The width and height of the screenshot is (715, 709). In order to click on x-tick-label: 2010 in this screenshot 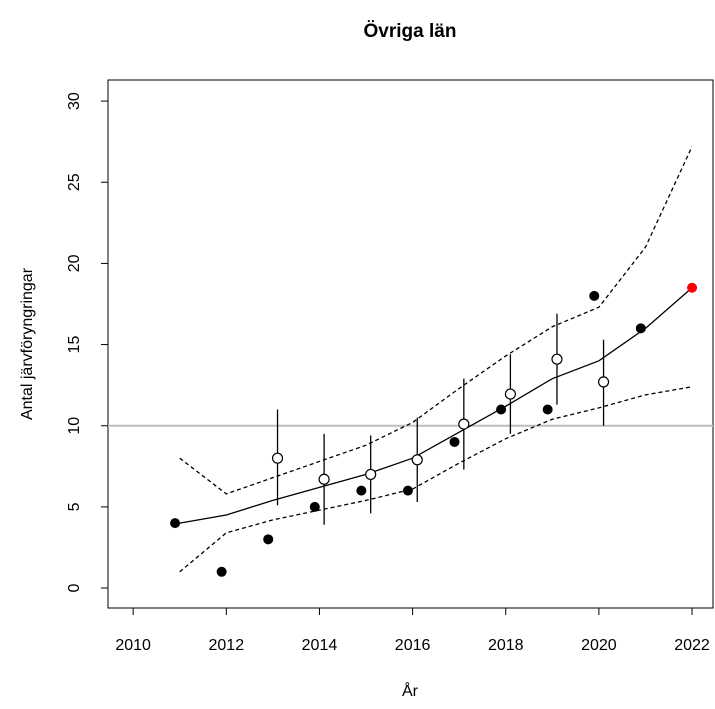, I will do `click(133, 645)`.